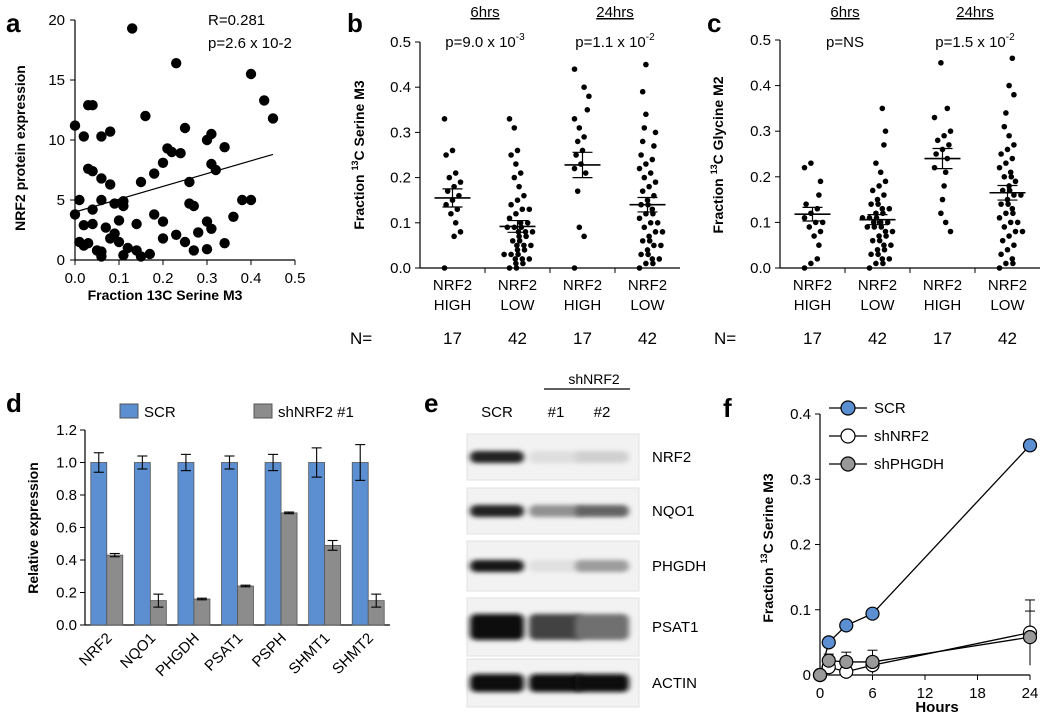  Describe the element at coordinates (800, 414) in the screenshot. I see `chart-f-y-tick-label: 0.4` at that location.